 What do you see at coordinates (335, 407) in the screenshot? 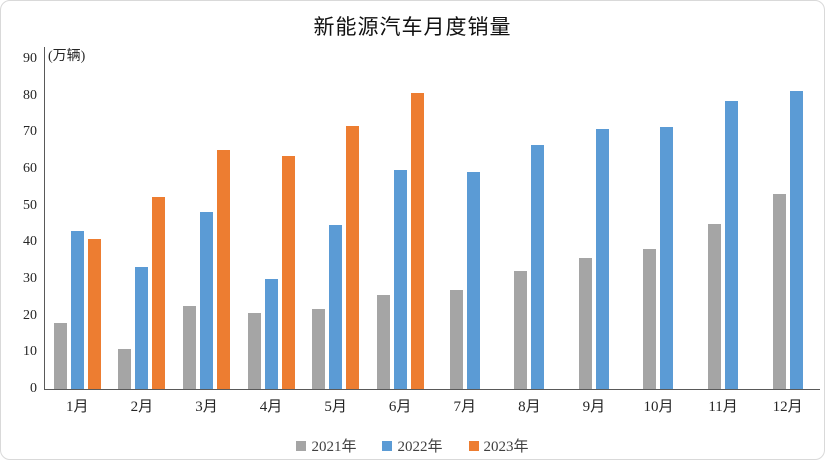
I see `x-axis-tick-label: 5月` at bounding box center [335, 407].